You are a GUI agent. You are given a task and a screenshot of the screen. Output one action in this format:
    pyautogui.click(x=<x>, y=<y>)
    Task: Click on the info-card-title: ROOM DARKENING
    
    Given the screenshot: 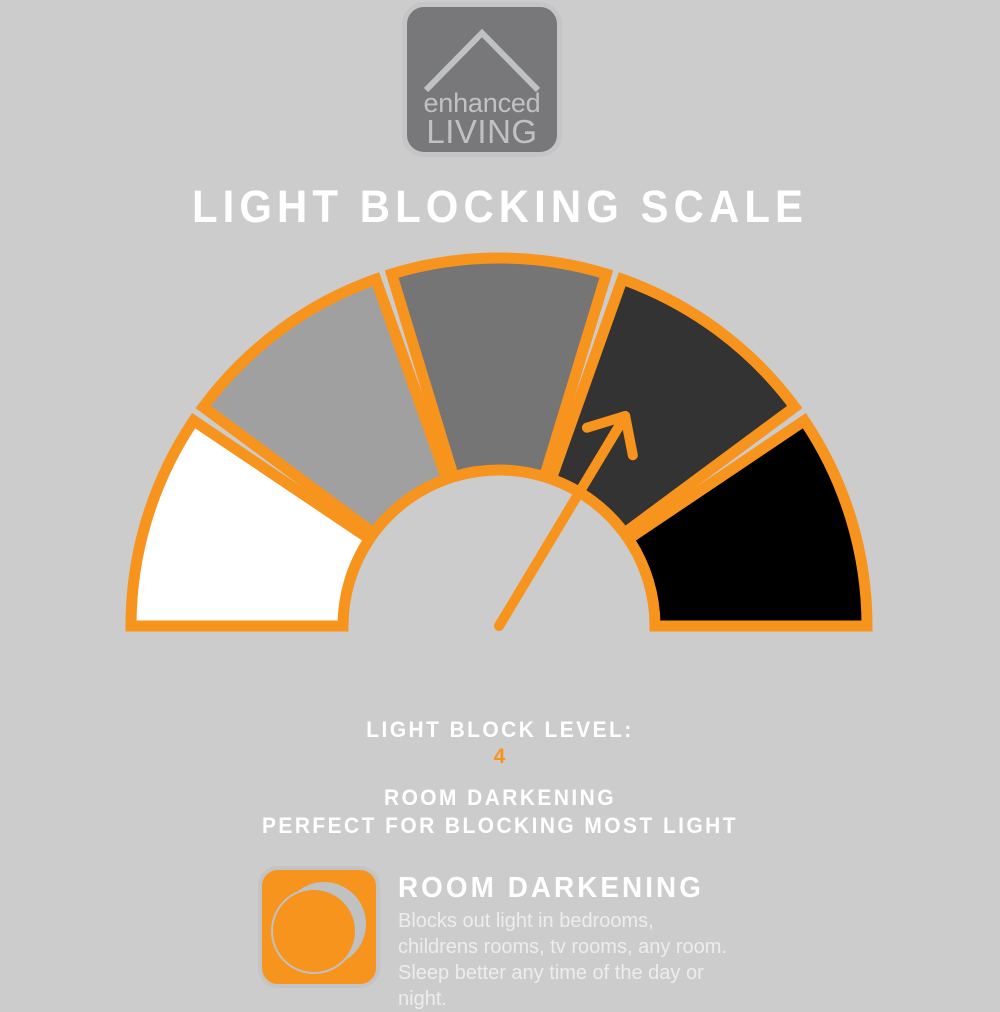 What is the action you would take?
    pyautogui.click(x=551, y=888)
    